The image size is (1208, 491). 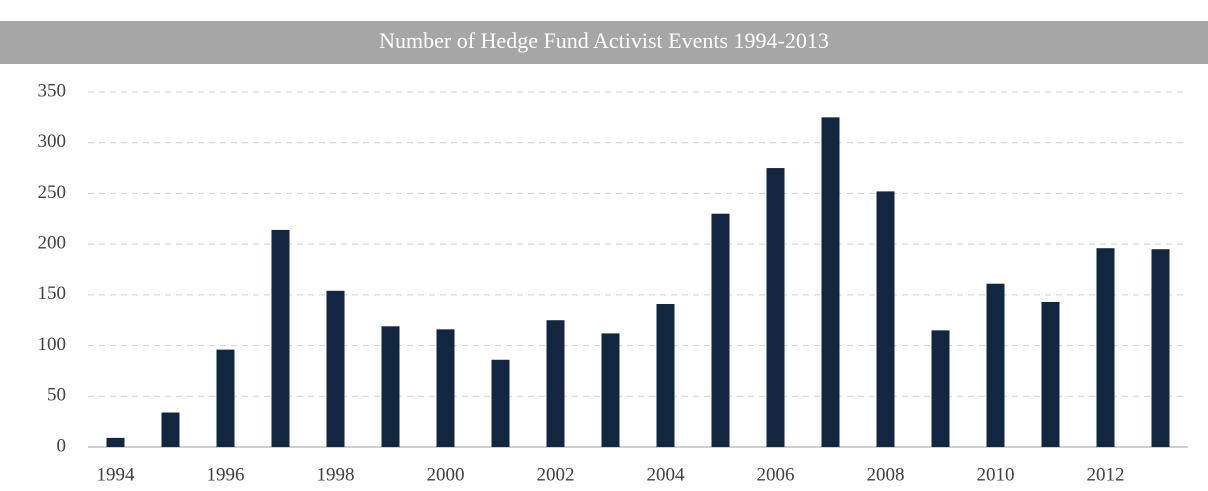 I want to click on x-tick-label: 1994, so click(x=116, y=474).